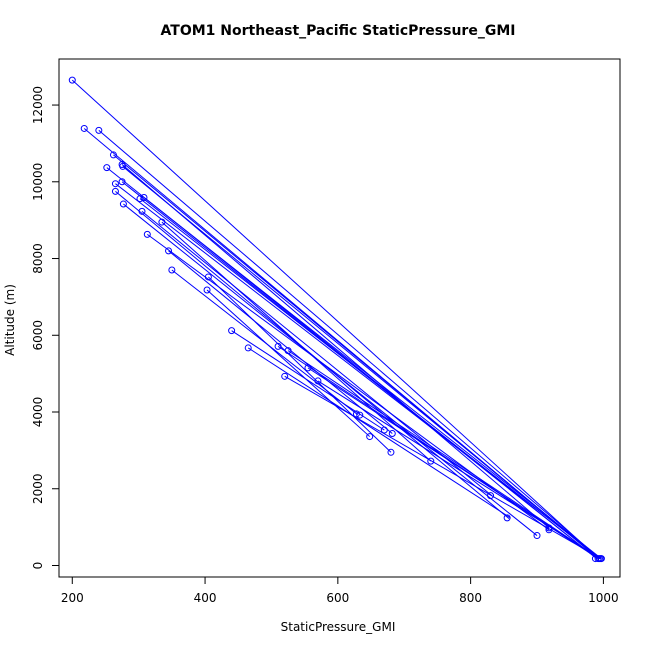  I want to click on y-tick-label-3: 6000, so click(38, 335).